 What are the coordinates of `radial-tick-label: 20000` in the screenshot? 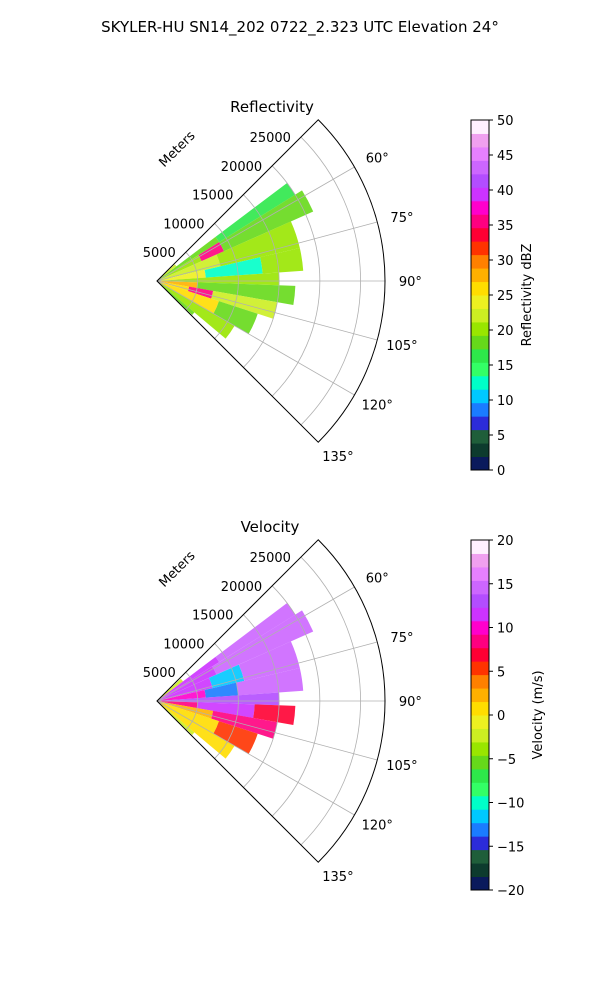 It's located at (241, 167).